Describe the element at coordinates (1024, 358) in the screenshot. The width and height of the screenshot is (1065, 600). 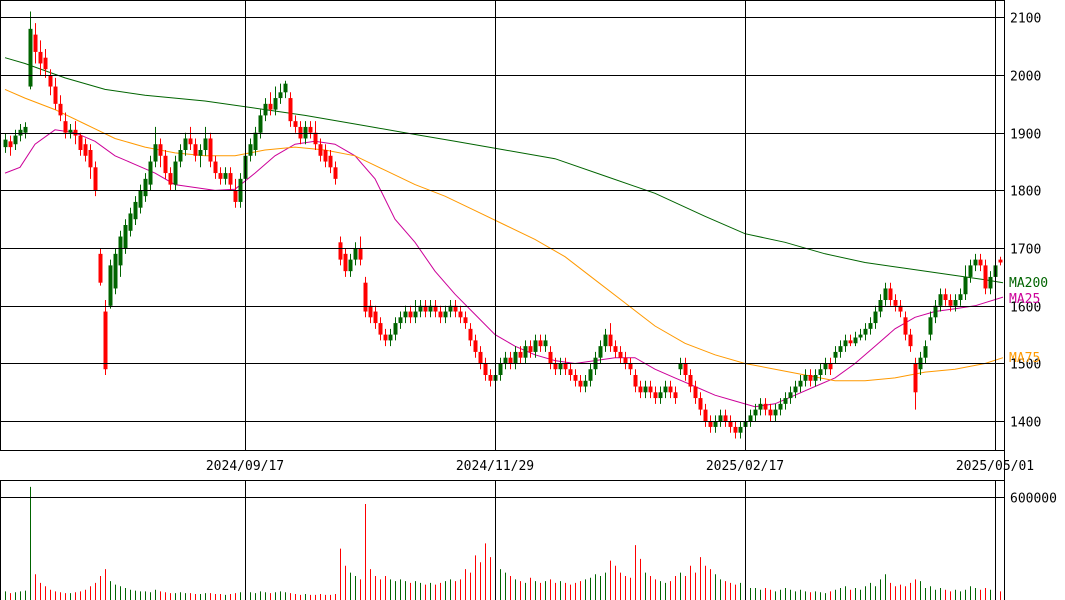
I see `ma-label-ma75: MA75` at that location.